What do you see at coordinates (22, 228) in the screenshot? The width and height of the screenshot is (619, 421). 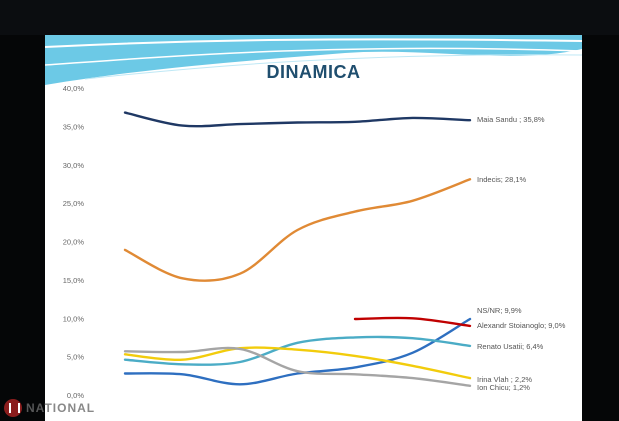 I see `window-left-border` at bounding box center [22, 228].